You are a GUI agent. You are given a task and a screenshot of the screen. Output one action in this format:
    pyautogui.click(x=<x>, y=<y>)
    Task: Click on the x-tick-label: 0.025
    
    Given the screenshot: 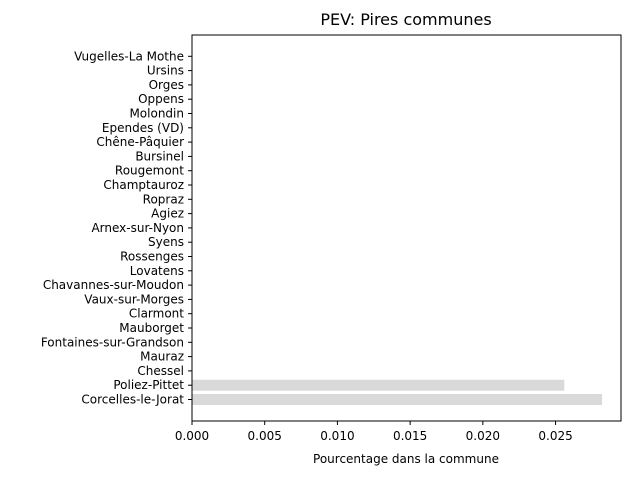 What is the action you would take?
    pyautogui.click(x=555, y=436)
    